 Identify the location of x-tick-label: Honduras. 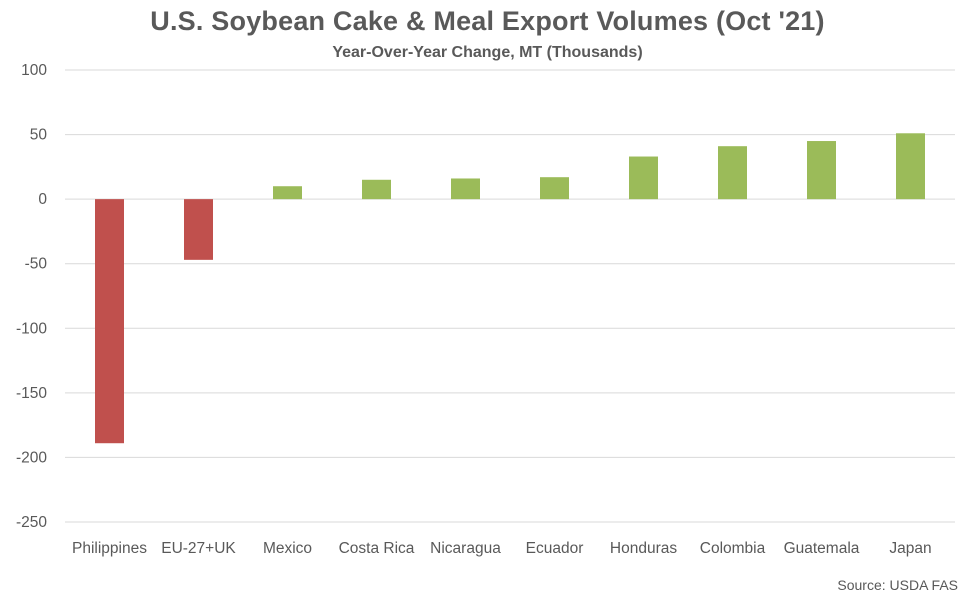
(643, 548).